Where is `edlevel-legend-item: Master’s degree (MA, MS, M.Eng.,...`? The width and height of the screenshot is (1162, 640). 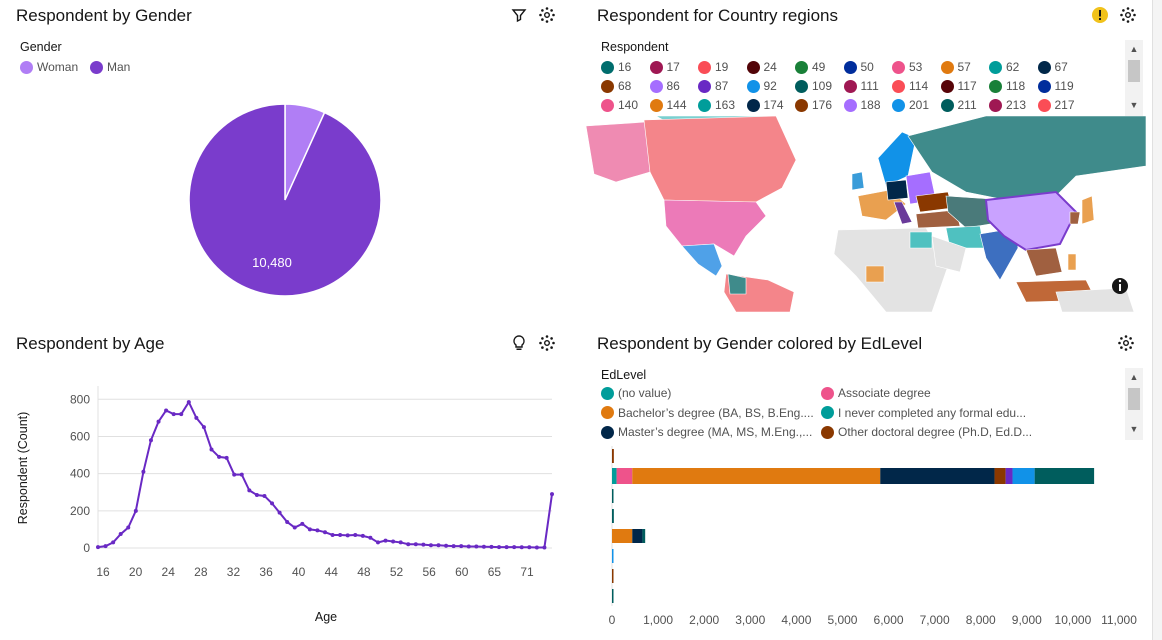 edlevel-legend-item: Master’s degree (MA, MS, M.Eng.,... is located at coordinates (706, 432).